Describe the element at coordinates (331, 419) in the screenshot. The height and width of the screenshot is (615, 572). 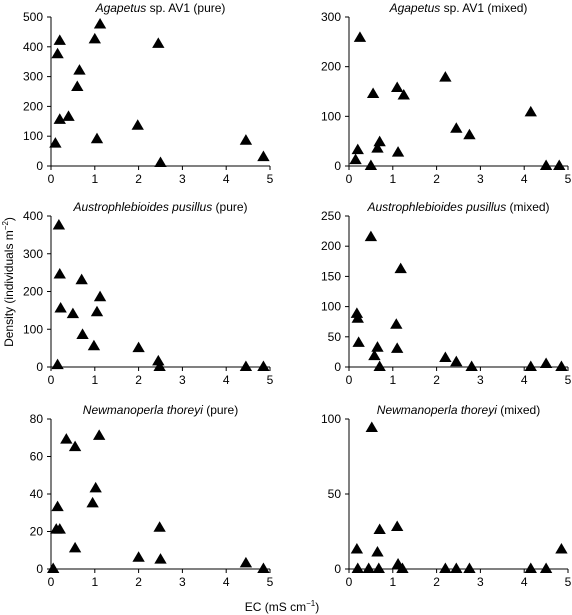
I see `y-tick-label: 100` at that location.